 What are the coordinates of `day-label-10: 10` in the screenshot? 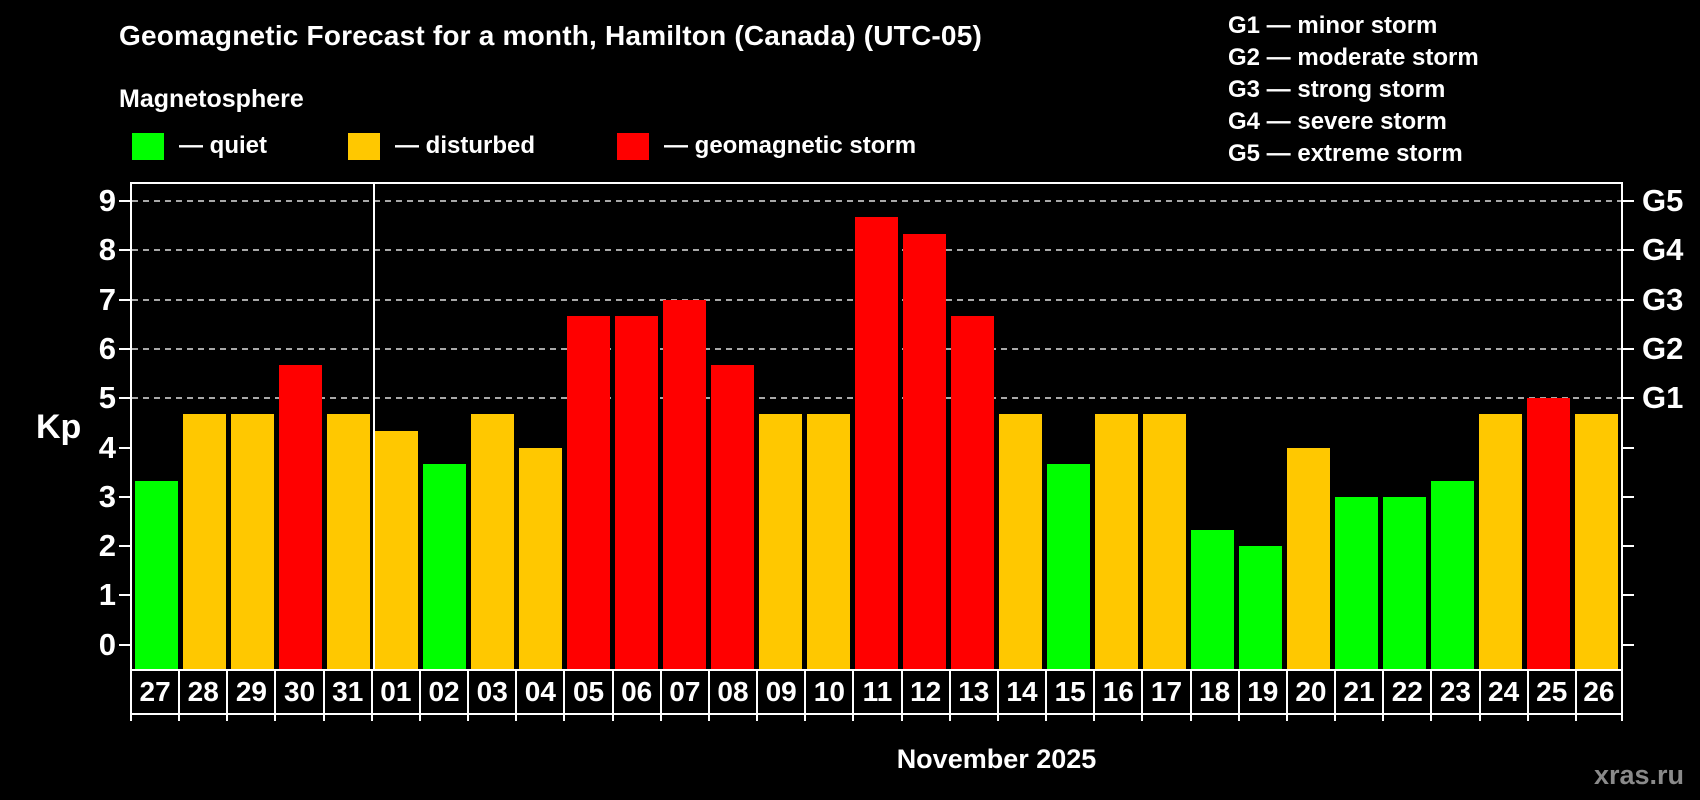 It's located at (829, 692).